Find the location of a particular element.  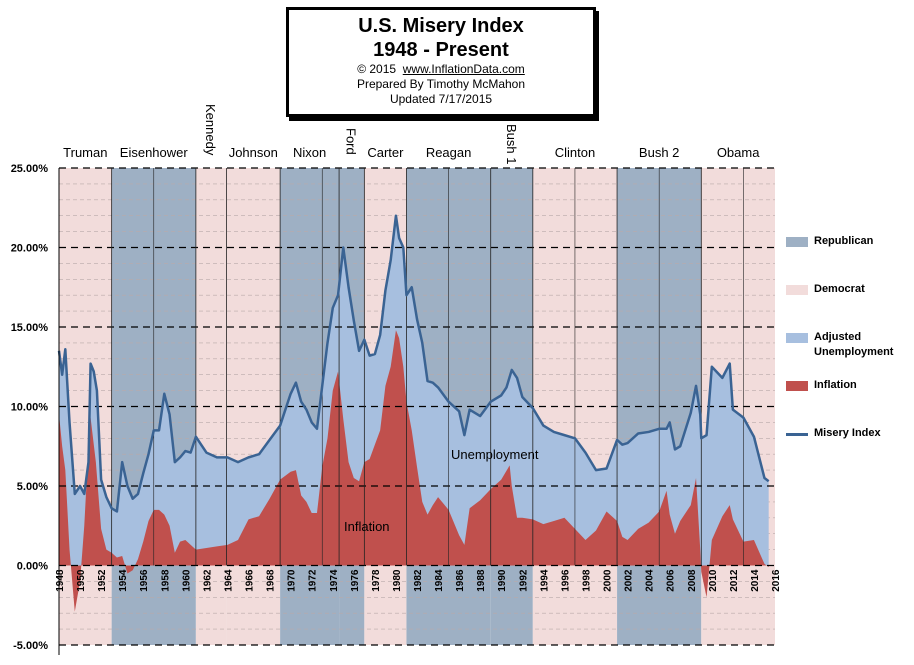

x-tick-label: 1958 is located at coordinates (165, 580).